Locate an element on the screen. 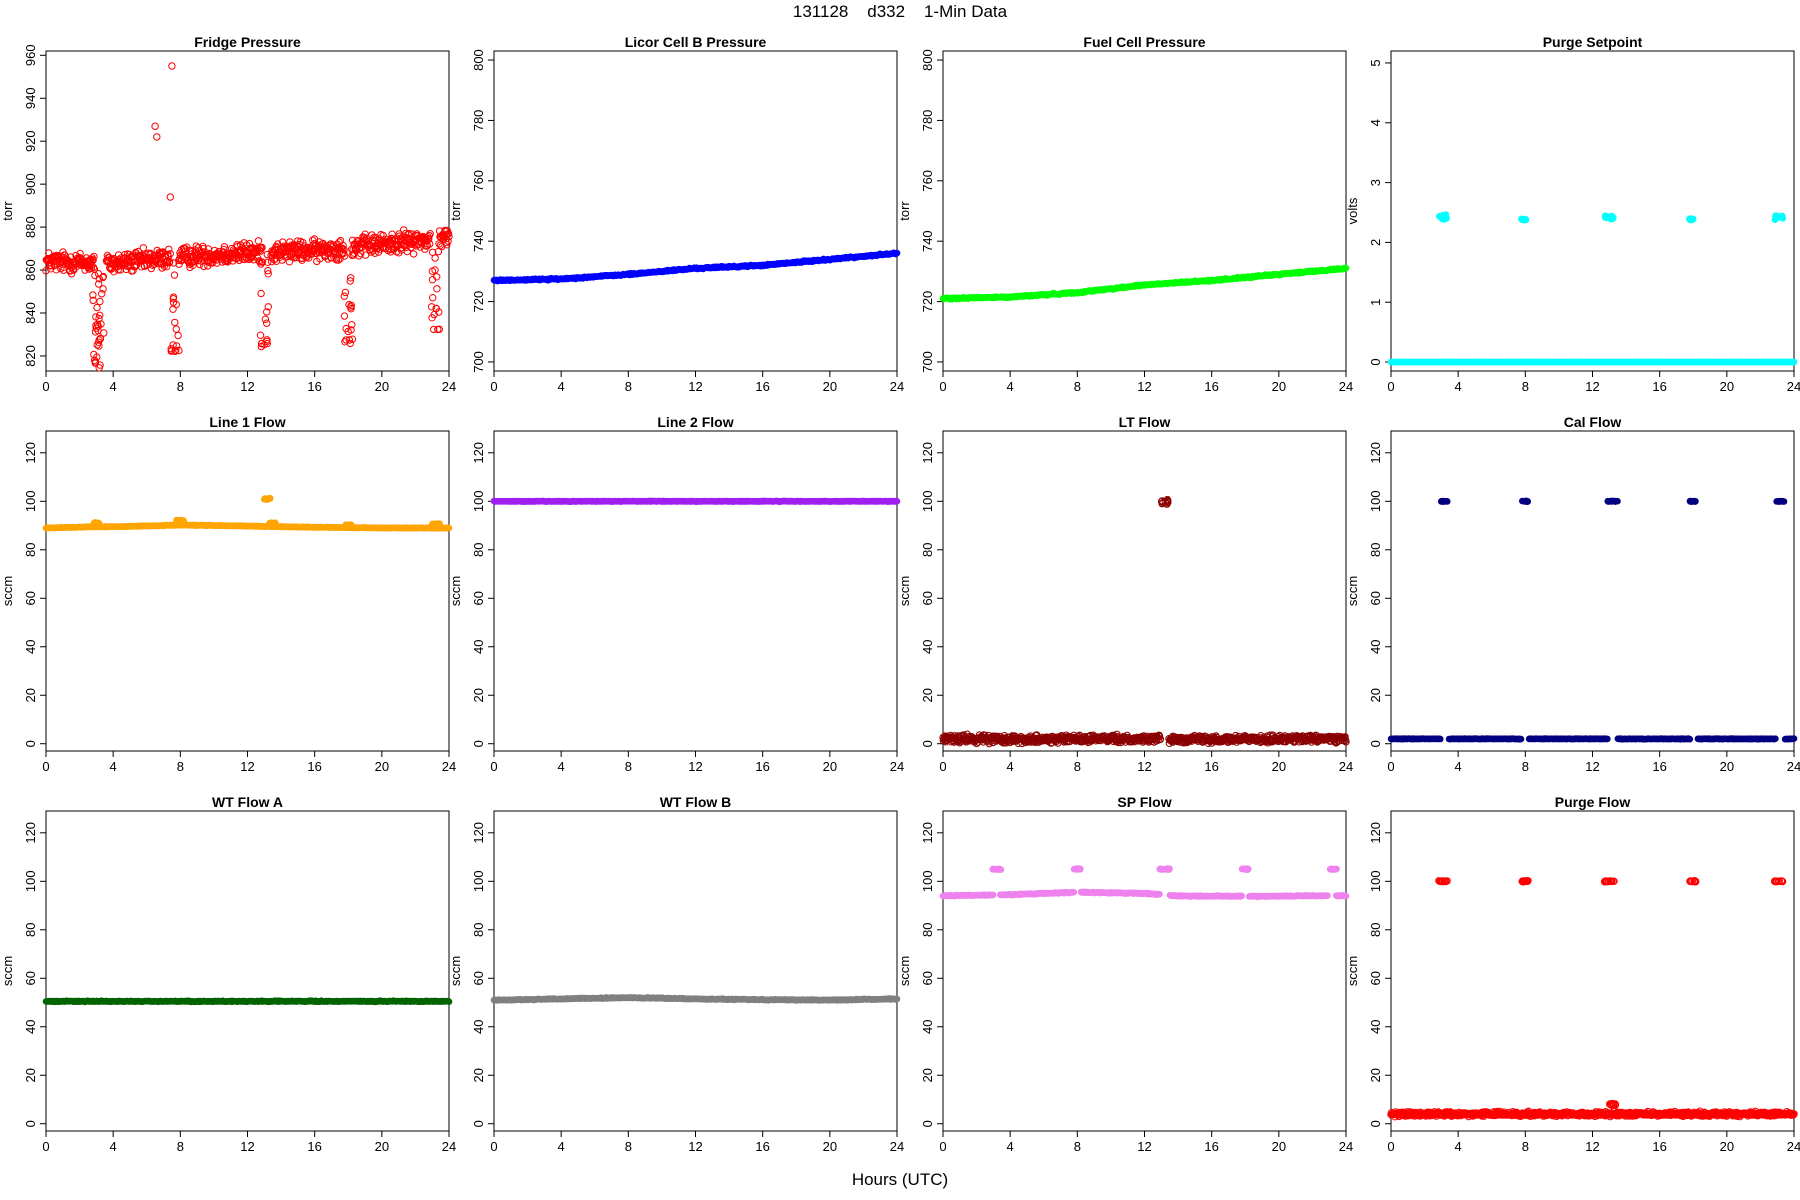 The height and width of the screenshot is (1200, 1800). panel-title: Cal Flow is located at coordinates (1593, 422).